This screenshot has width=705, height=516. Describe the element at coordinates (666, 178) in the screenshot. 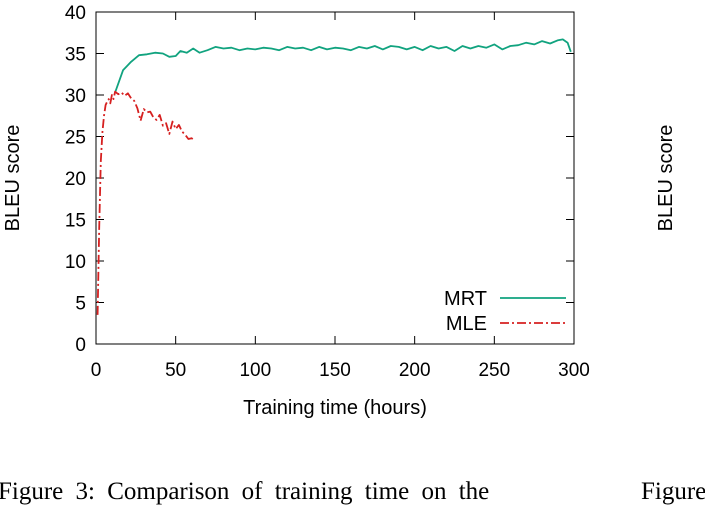

I see `right-panel-y-axis-title: BLEU score` at that location.